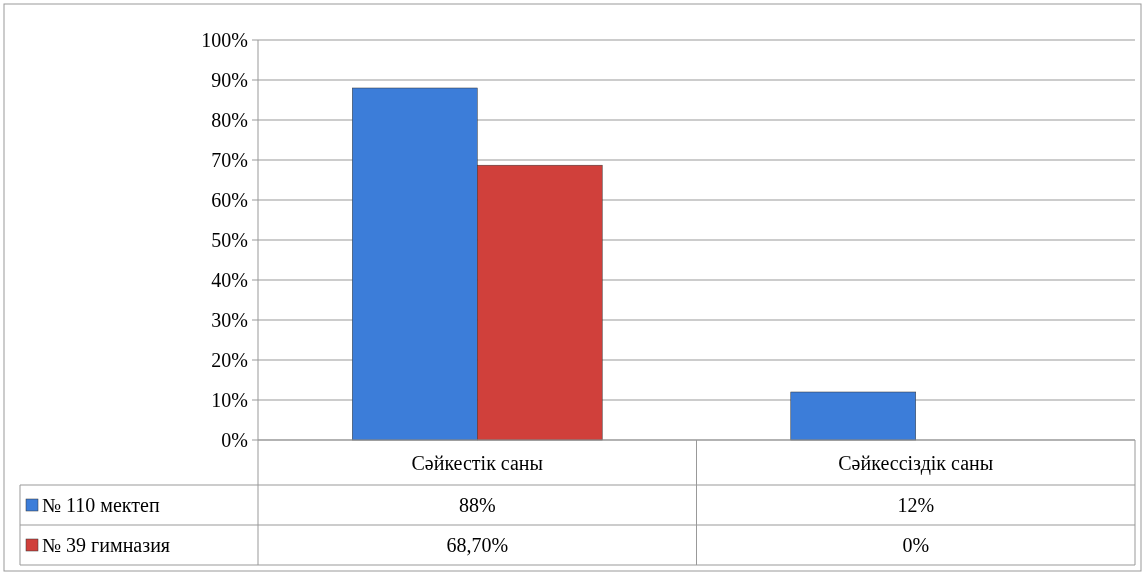 The height and width of the screenshot is (575, 1145). What do you see at coordinates (477, 462) in the screenshot?
I see `x-tick-label: Сәйкестік саны` at bounding box center [477, 462].